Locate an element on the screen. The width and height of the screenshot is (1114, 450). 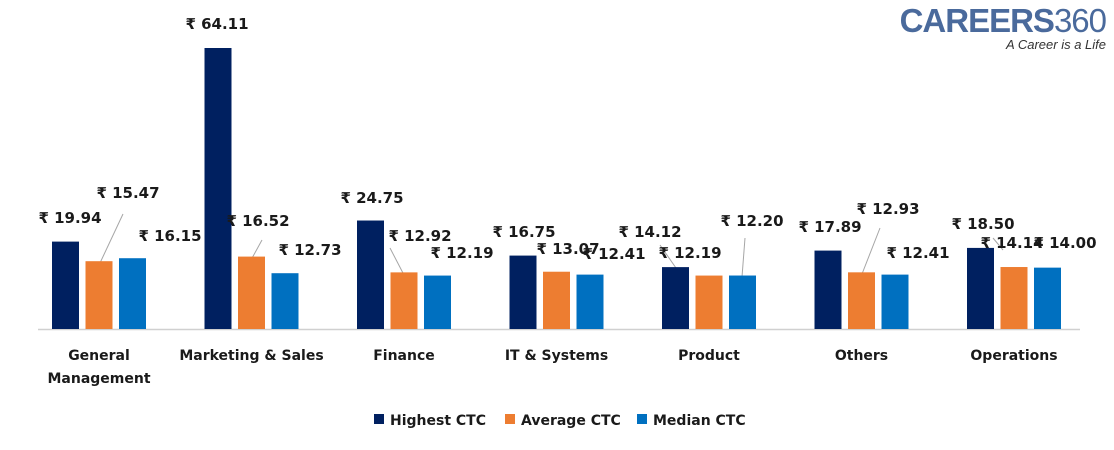
data-label: ₹ 12.20 is located at coordinates (751, 221).